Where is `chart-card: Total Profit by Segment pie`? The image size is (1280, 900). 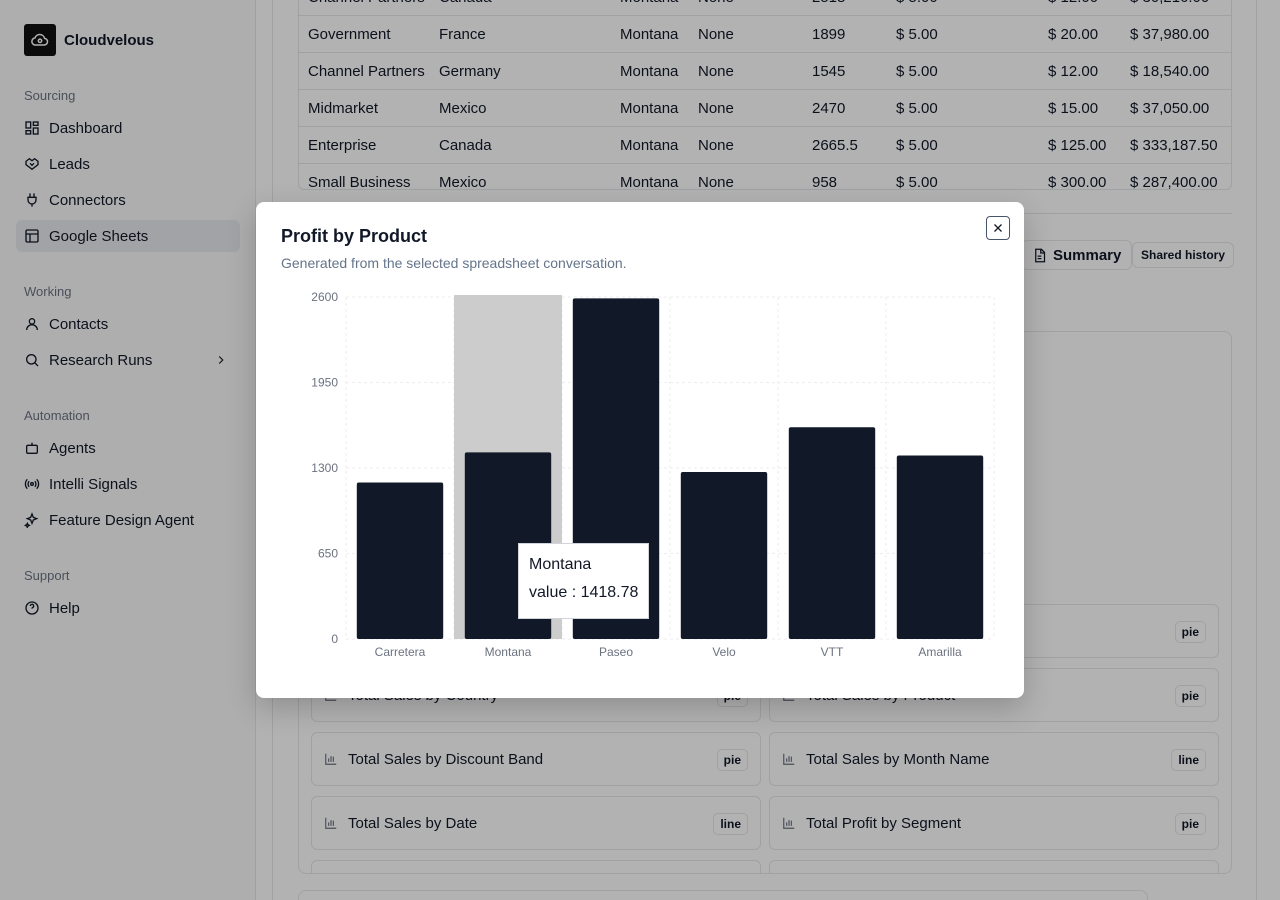
chart-card: Total Profit by Segment pie is located at coordinates (994, 823).